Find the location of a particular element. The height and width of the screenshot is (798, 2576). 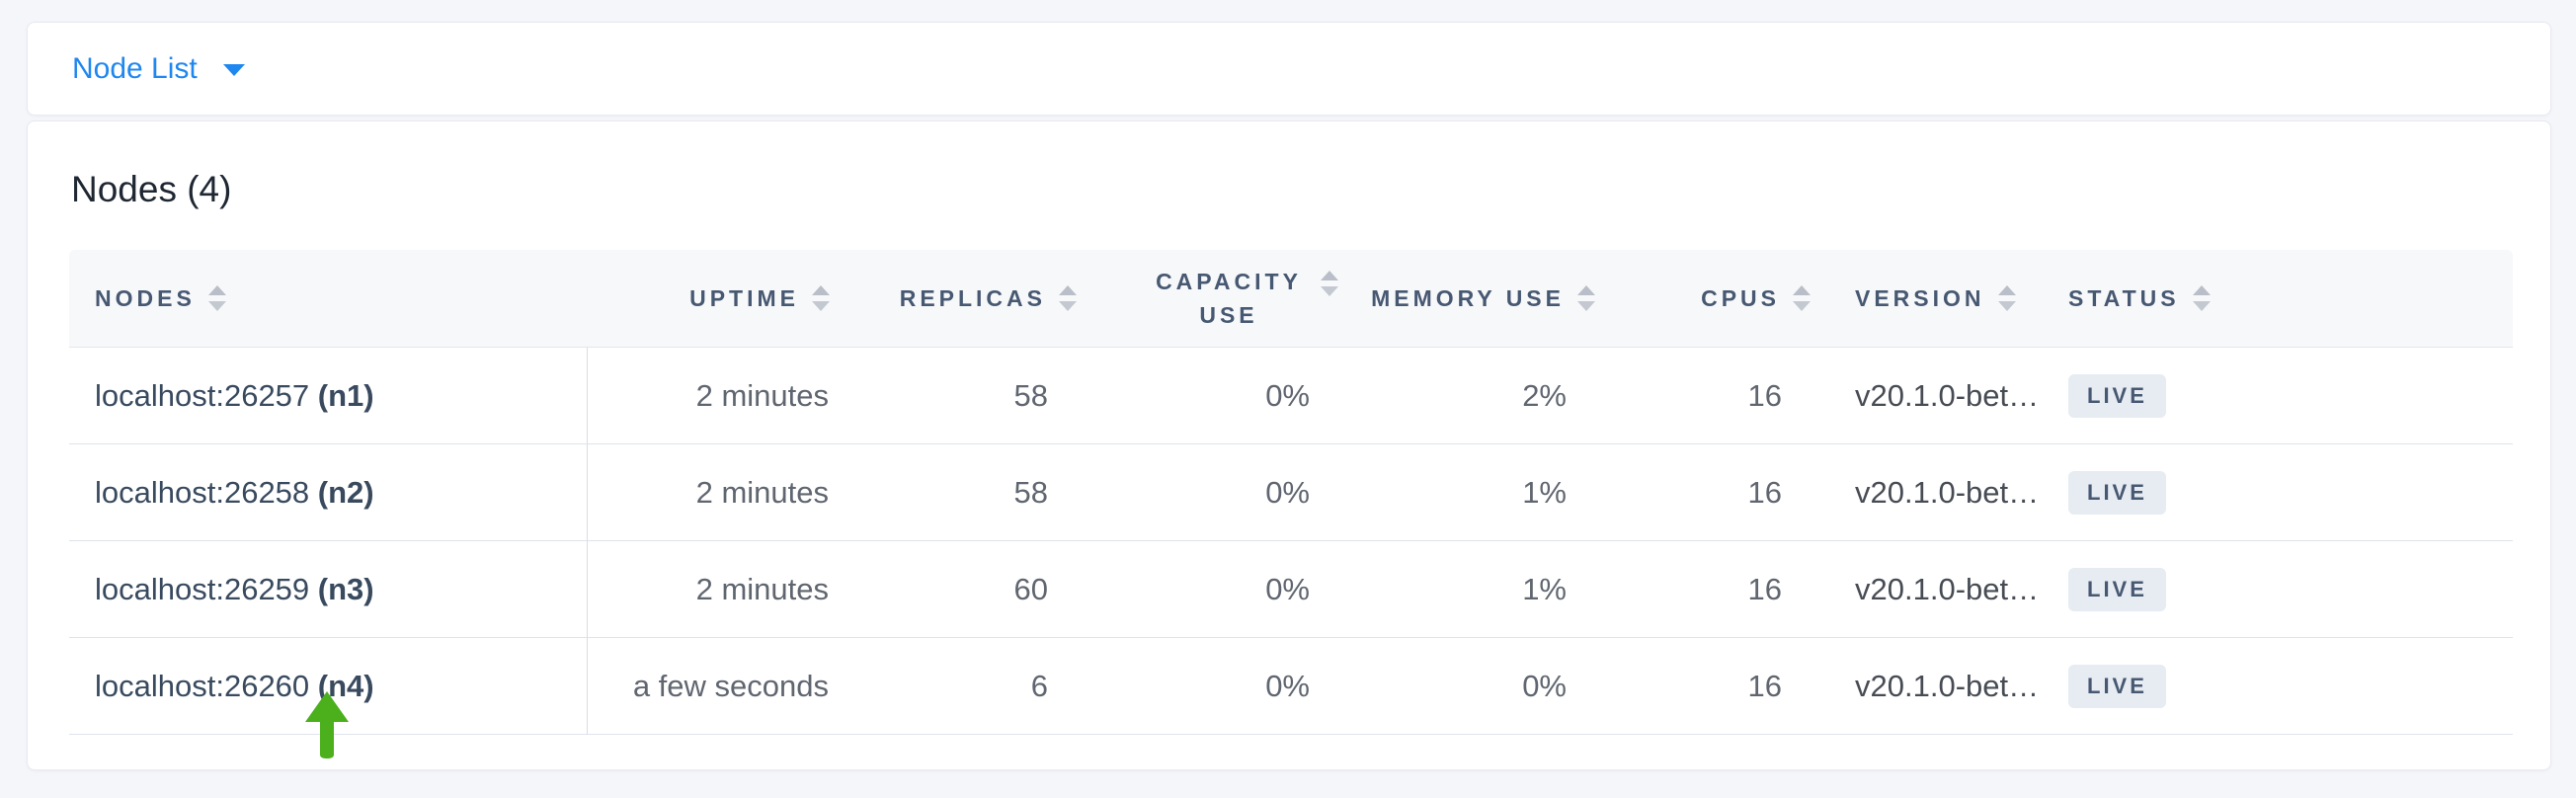

memory-use-cell: 2% is located at coordinates (1473, 396).